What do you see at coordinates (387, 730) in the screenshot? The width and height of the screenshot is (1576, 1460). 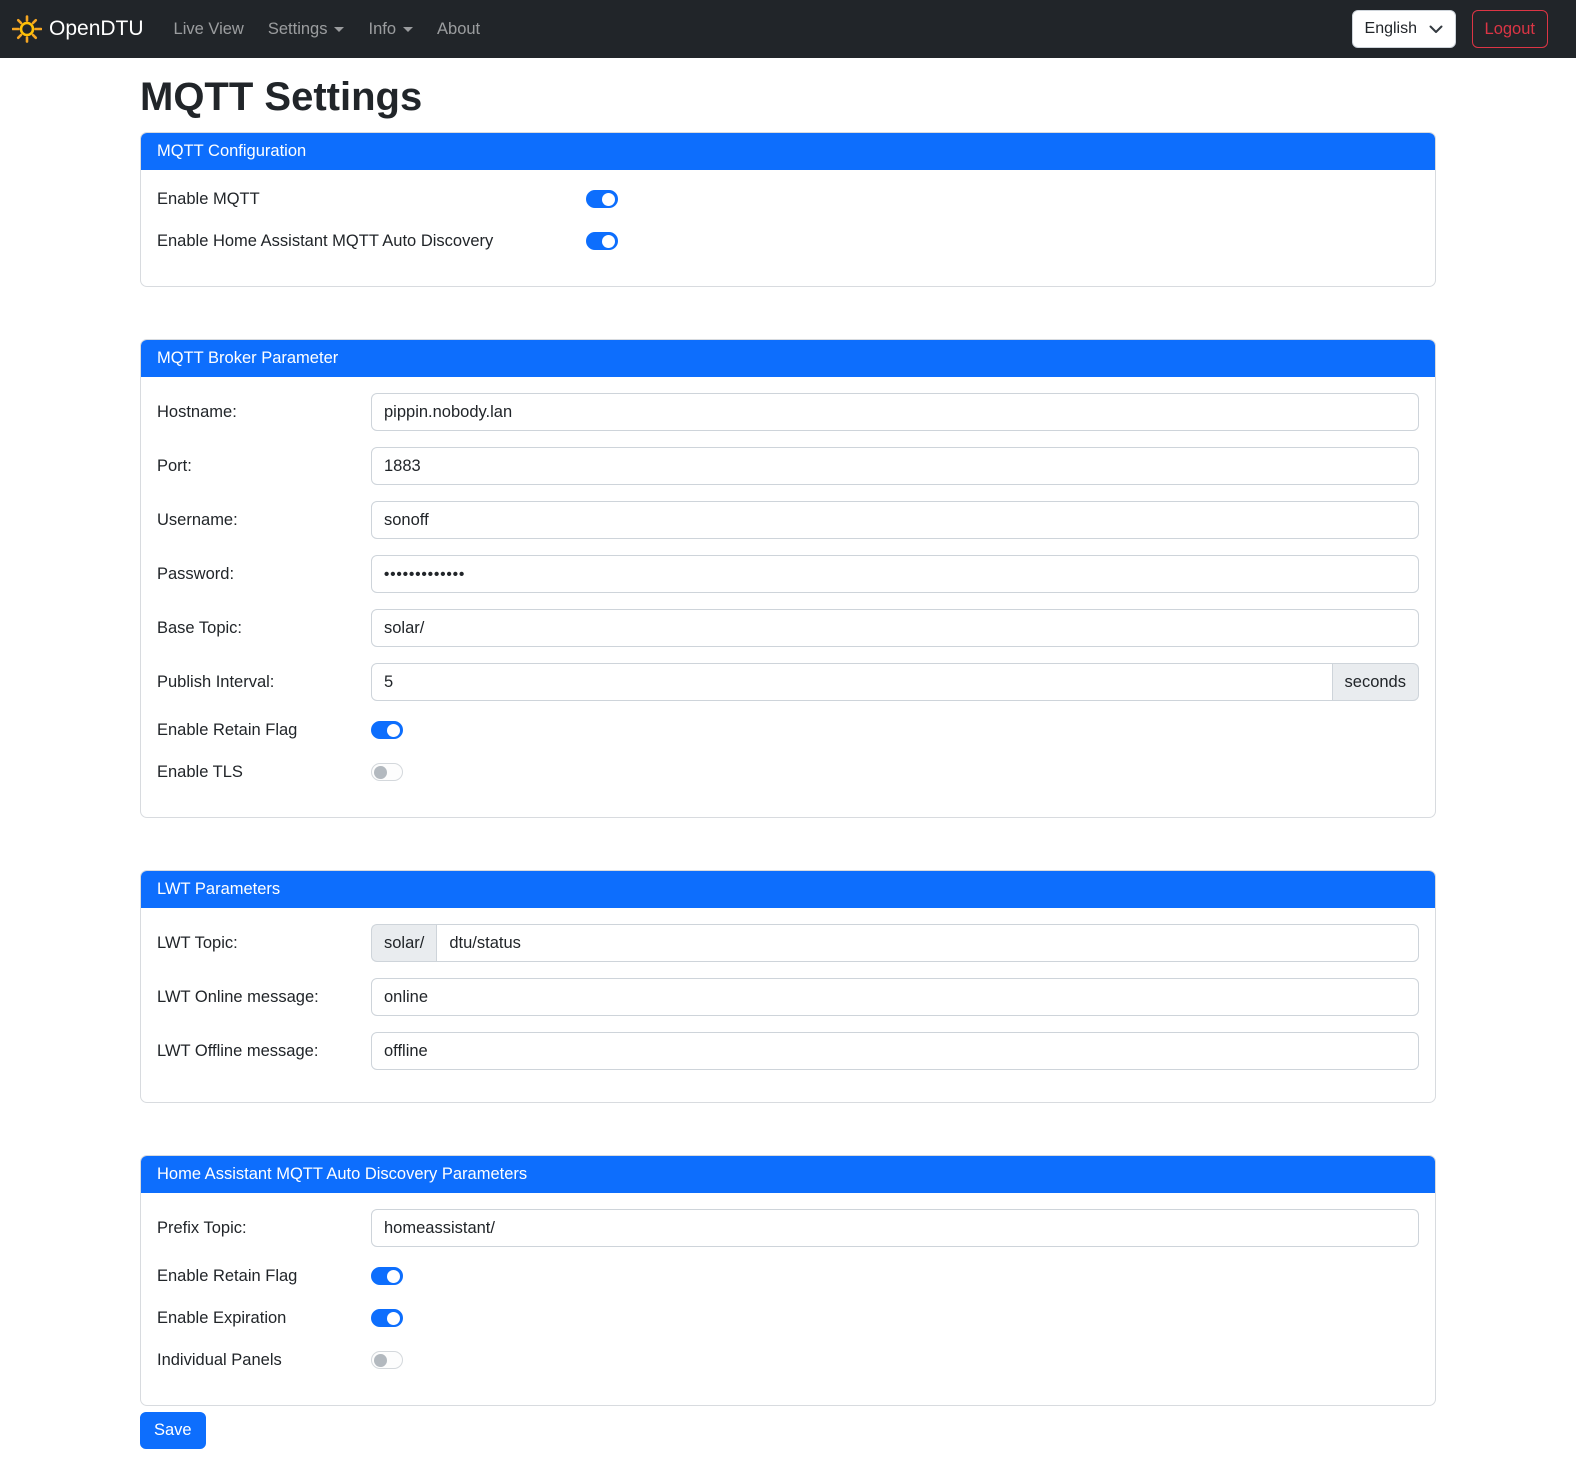 I see `retain-flag-toggle` at bounding box center [387, 730].